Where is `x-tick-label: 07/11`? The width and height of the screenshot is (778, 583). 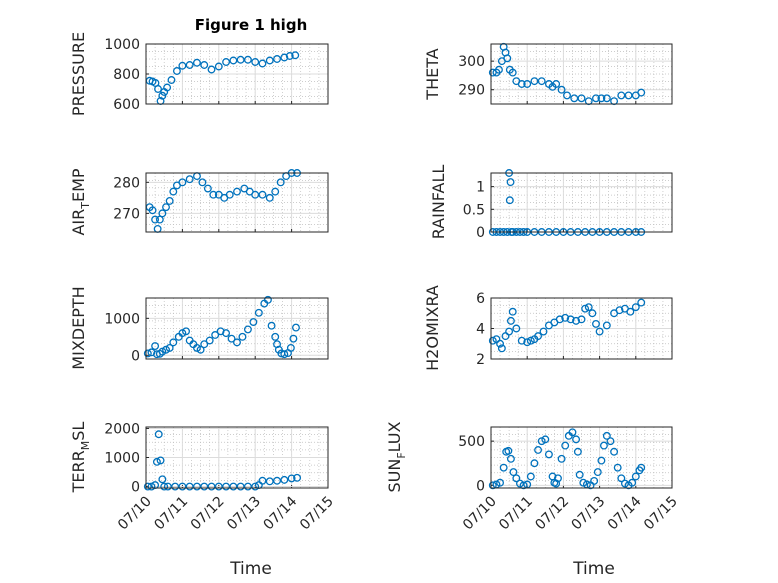
x-tick-label: 07/11 is located at coordinates (516, 514).